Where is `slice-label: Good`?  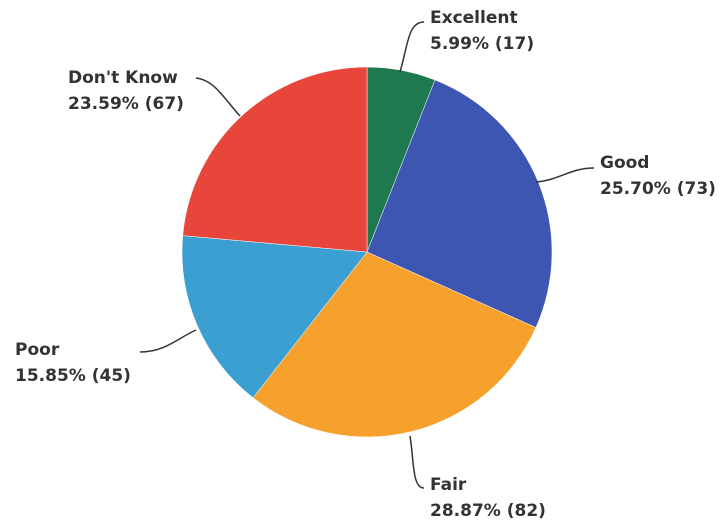 slice-label: Good is located at coordinates (624, 163).